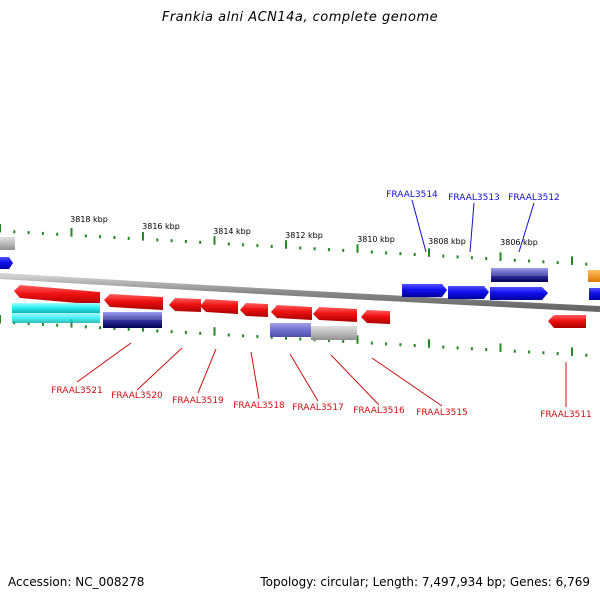 This screenshot has height=600, width=600. What do you see at coordinates (232, 231) in the screenshot?
I see `scale-label: 3814 kbp` at bounding box center [232, 231].